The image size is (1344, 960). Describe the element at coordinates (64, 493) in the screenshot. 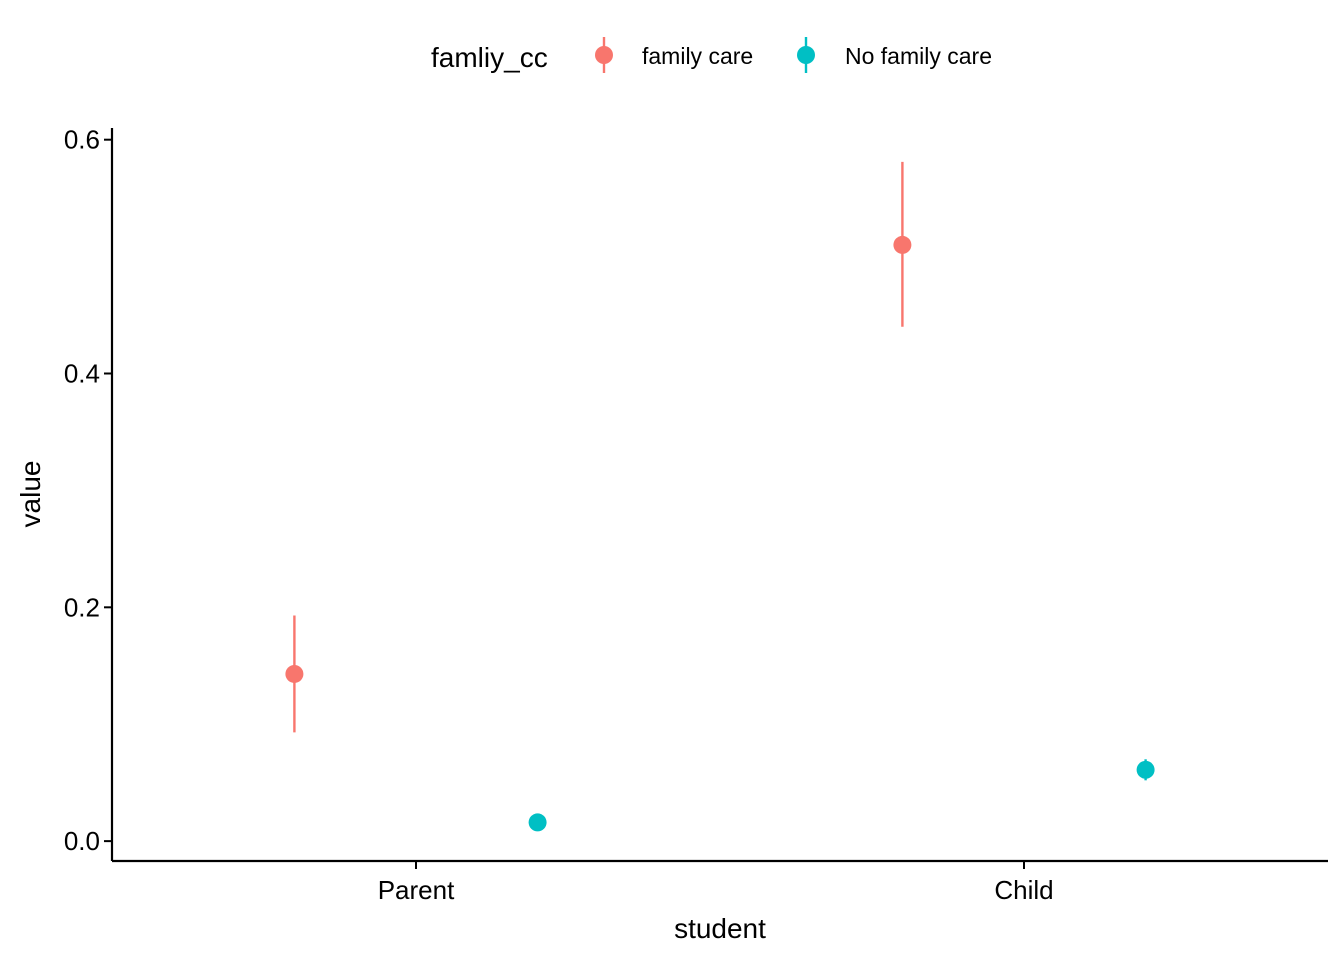

I see `y-axis: value 0.0 0.2 0.4 0.6` at that location.